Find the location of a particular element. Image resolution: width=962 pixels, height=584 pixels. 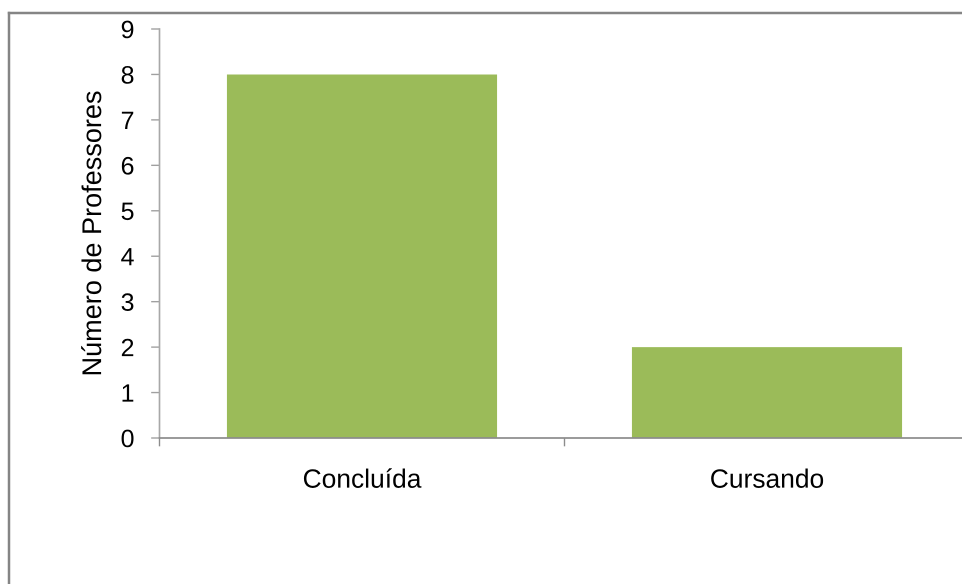

y-axis-title: Número de Professores is located at coordinates (91, 232).